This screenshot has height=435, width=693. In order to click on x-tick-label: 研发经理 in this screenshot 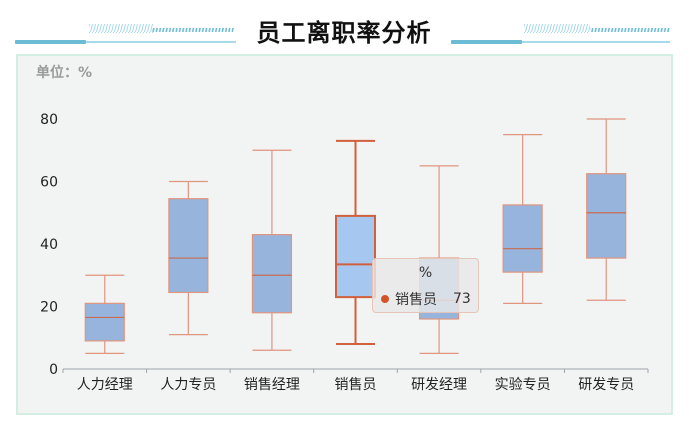, I will do `click(439, 385)`.